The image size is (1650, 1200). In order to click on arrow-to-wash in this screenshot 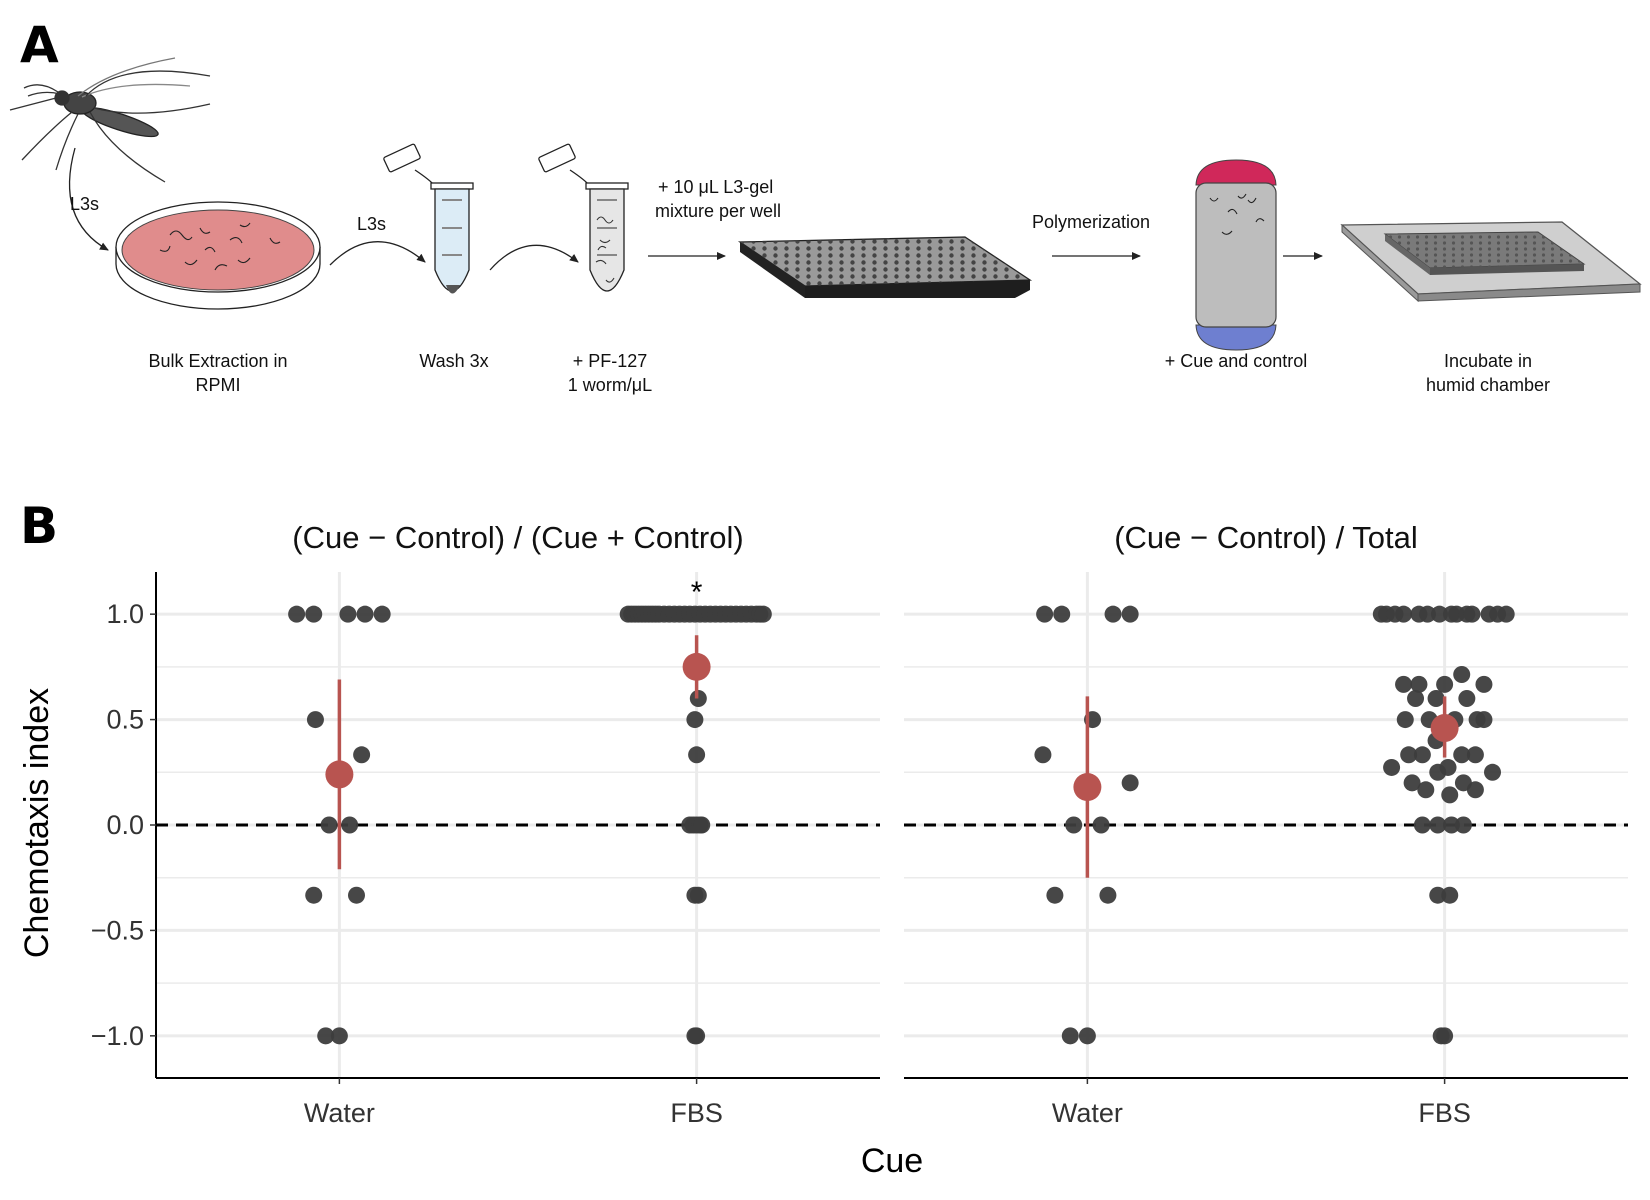, I will do `click(377, 253)`.